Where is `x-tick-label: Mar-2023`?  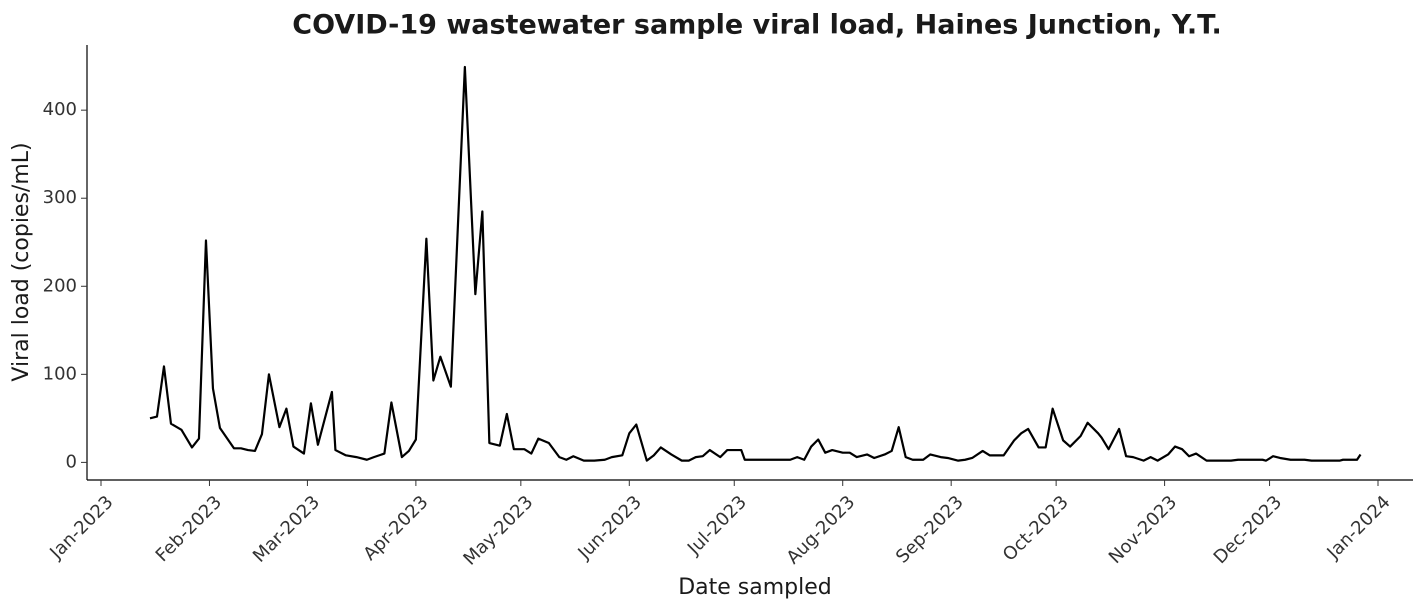
x-tick-label: Mar-2023 is located at coordinates (286, 529).